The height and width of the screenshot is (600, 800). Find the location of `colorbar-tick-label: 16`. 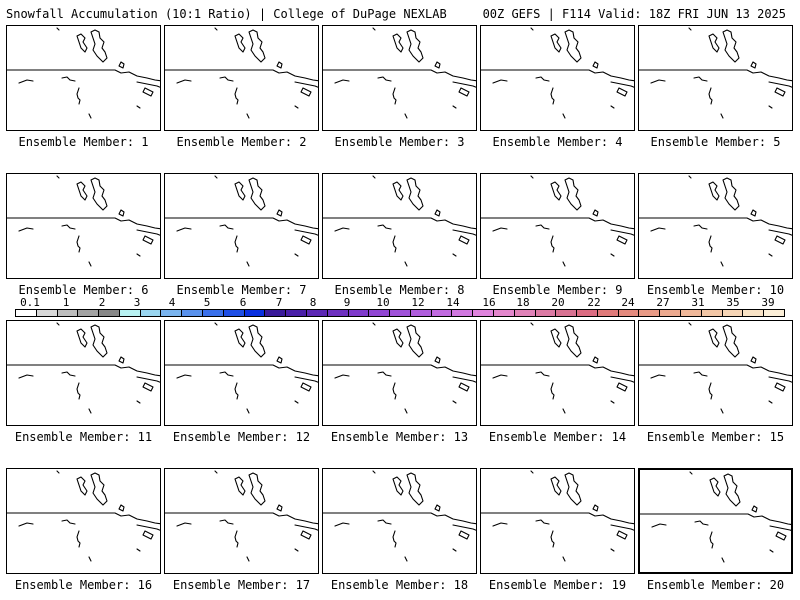

colorbar-tick-label: 16 is located at coordinates (489, 302).